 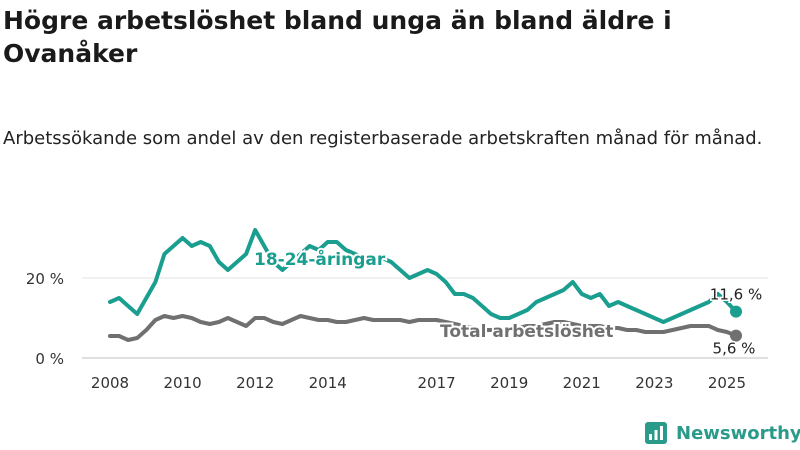 I want to click on x-tick-label: 2014, so click(x=328, y=383).